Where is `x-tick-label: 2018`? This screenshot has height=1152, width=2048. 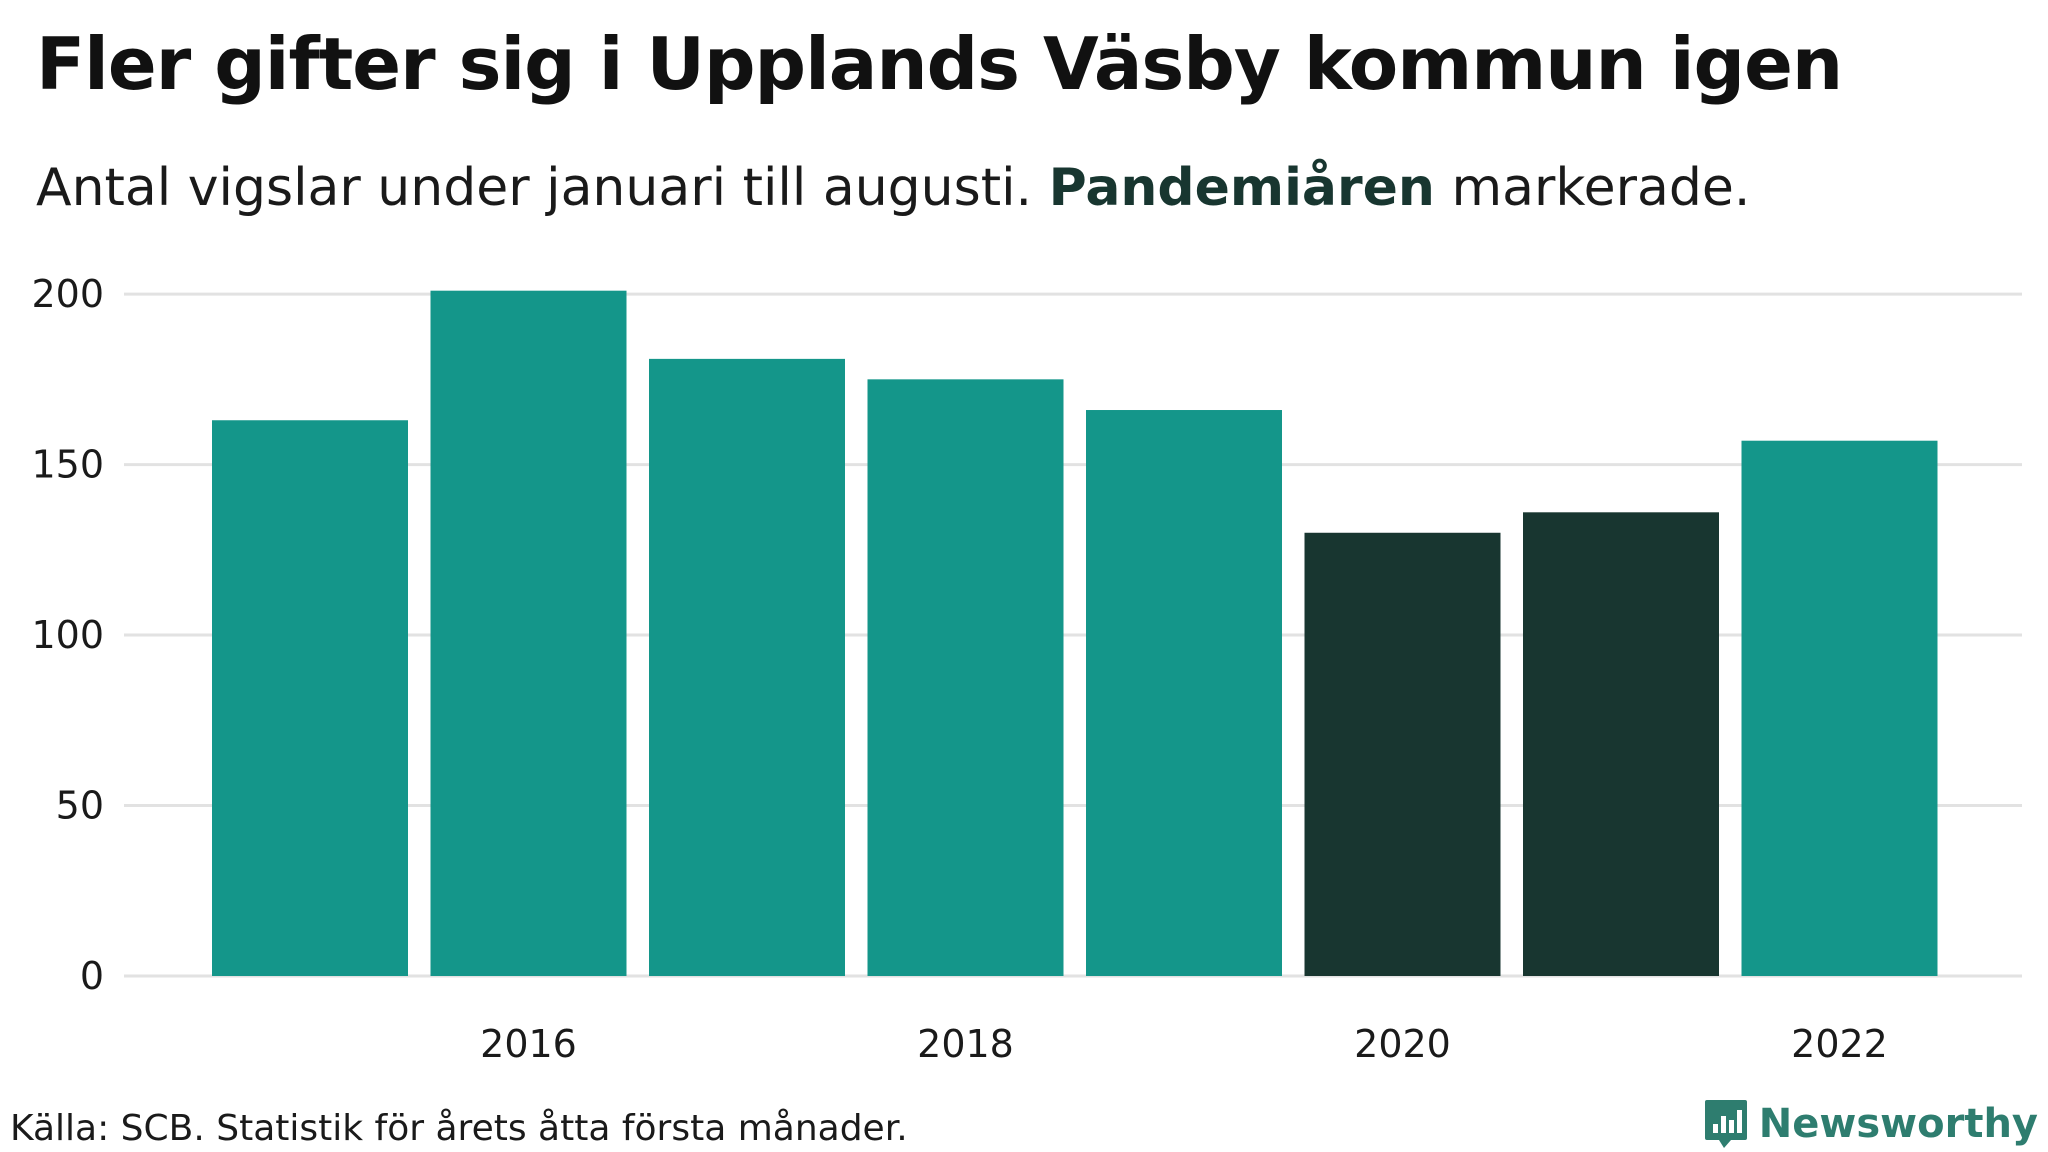 x-tick-label: 2018 is located at coordinates (965, 1044).